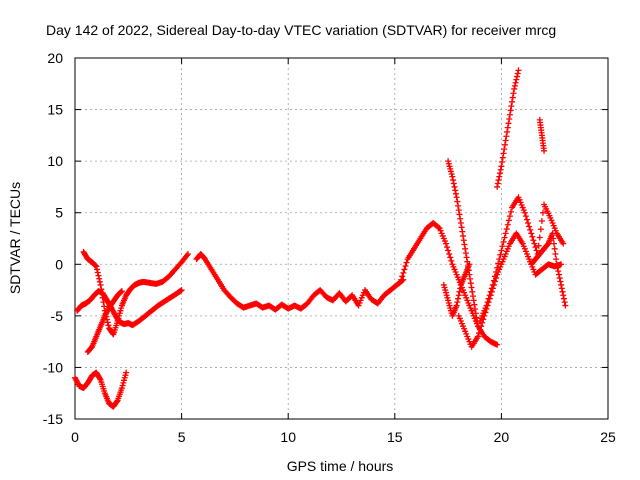 The height and width of the screenshot is (480, 640). What do you see at coordinates (608, 437) in the screenshot?
I see `x-tick-label: 25` at bounding box center [608, 437].